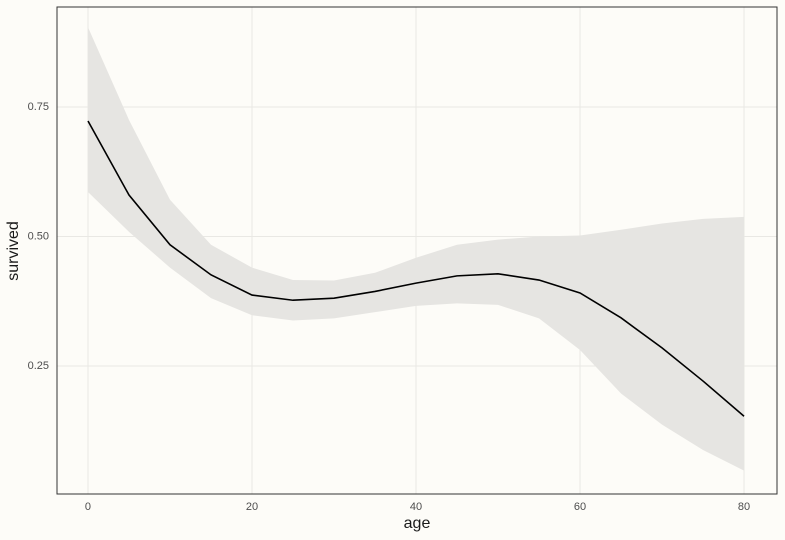 The width and height of the screenshot is (785, 540). What do you see at coordinates (38, 366) in the screenshot?
I see `y-tick-label: 0.25` at bounding box center [38, 366].